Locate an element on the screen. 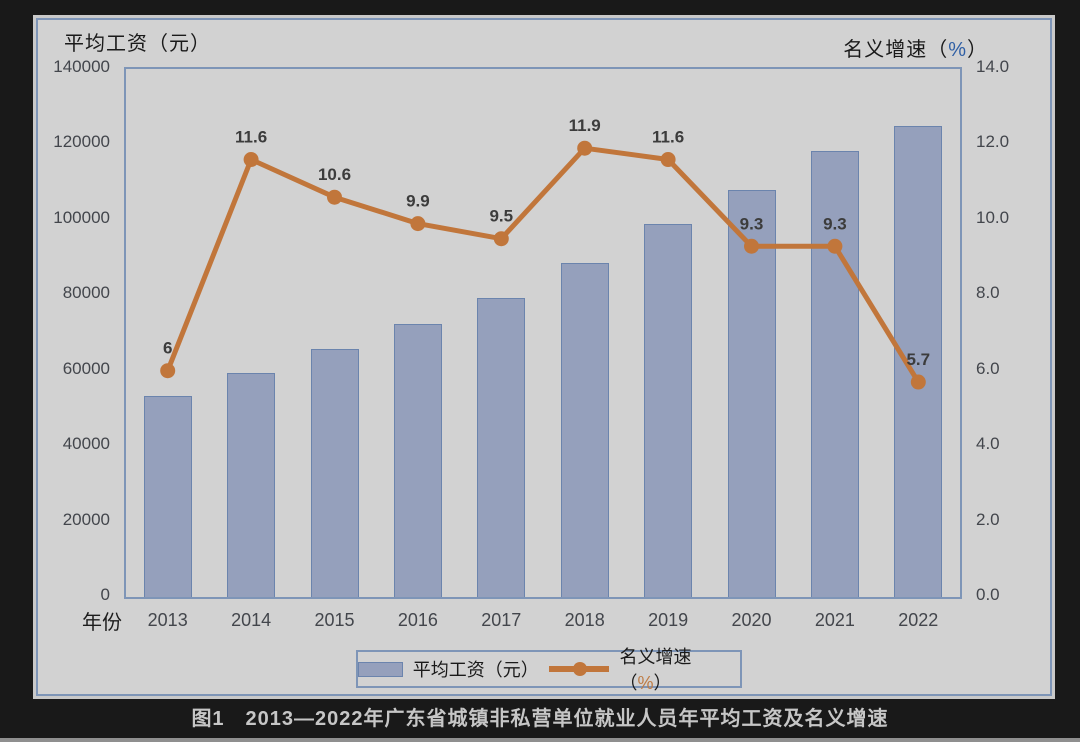 The width and height of the screenshot is (1080, 742). x-axis-label-2015: 2015 is located at coordinates (334, 620).